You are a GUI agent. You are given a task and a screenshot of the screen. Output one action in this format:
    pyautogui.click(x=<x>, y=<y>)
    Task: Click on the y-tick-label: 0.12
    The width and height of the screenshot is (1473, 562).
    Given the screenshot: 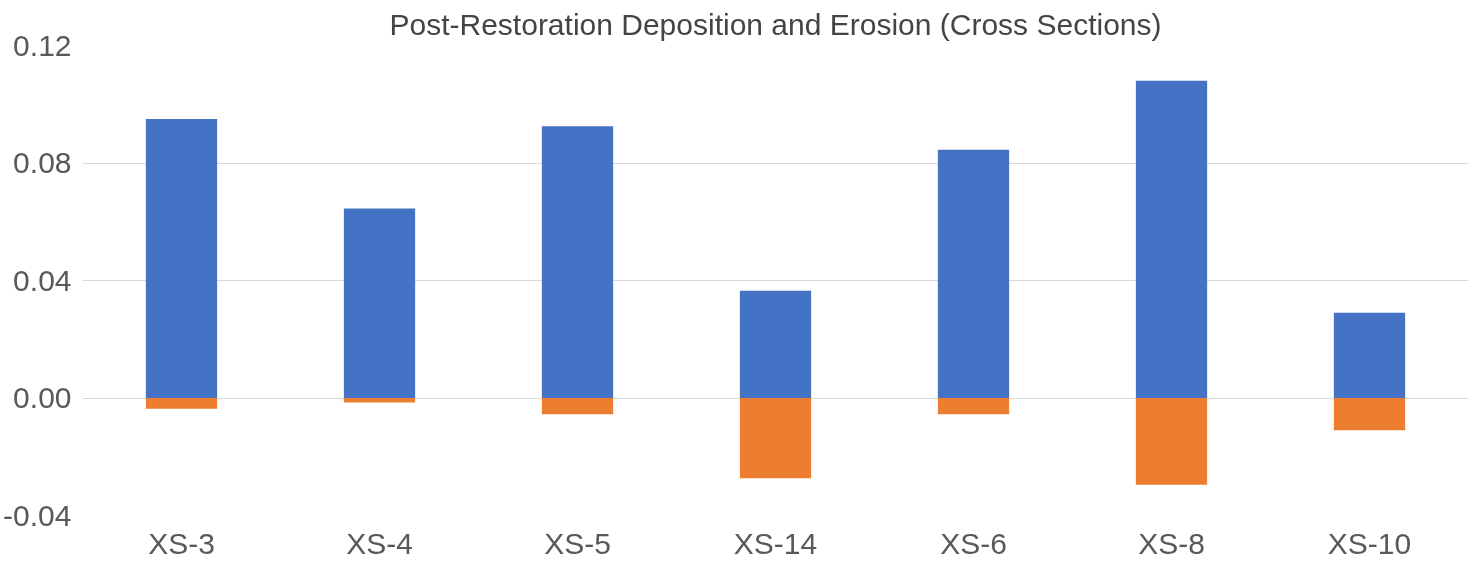 What is the action you would take?
    pyautogui.click(x=42, y=45)
    